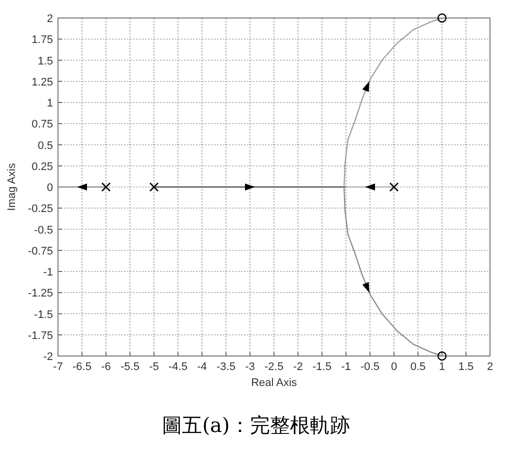  I want to click on x-tick-label: 0.5, so click(418, 367).